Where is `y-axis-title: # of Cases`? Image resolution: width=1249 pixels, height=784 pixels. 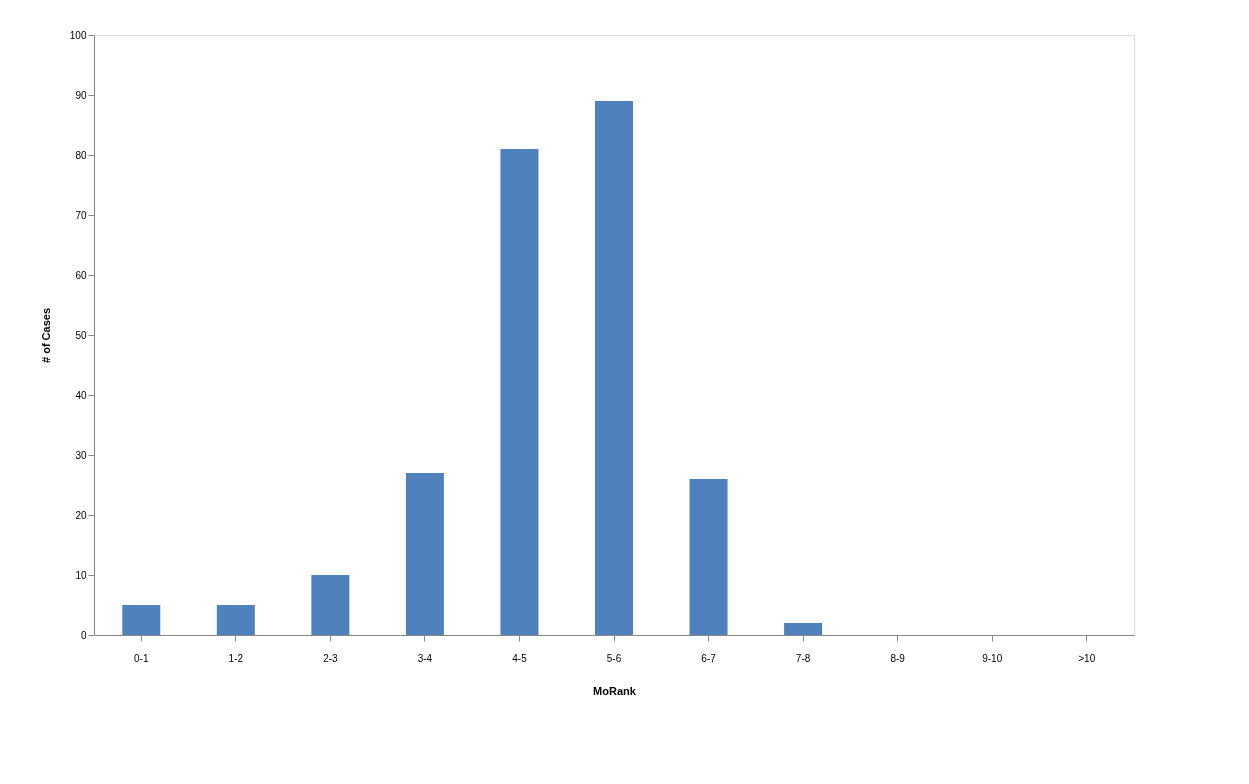
y-axis-title: # of Cases is located at coordinates (45, 335).